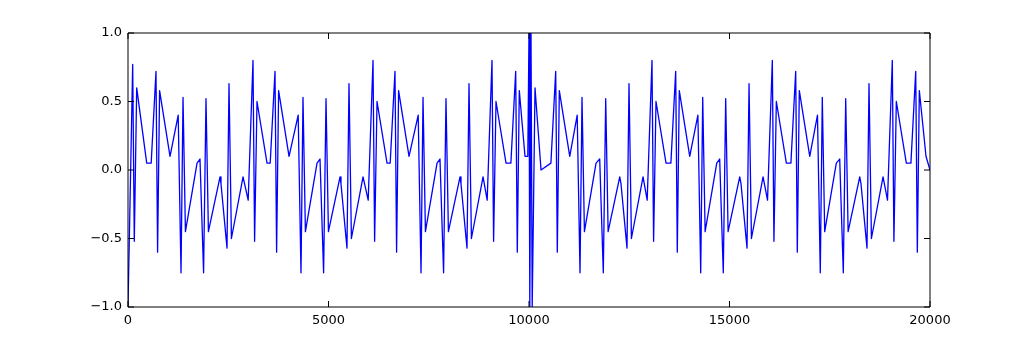 This screenshot has height=342, width=1032. Describe the element at coordinates (529, 320) in the screenshot. I see `x-tick-label: 10000` at that location.